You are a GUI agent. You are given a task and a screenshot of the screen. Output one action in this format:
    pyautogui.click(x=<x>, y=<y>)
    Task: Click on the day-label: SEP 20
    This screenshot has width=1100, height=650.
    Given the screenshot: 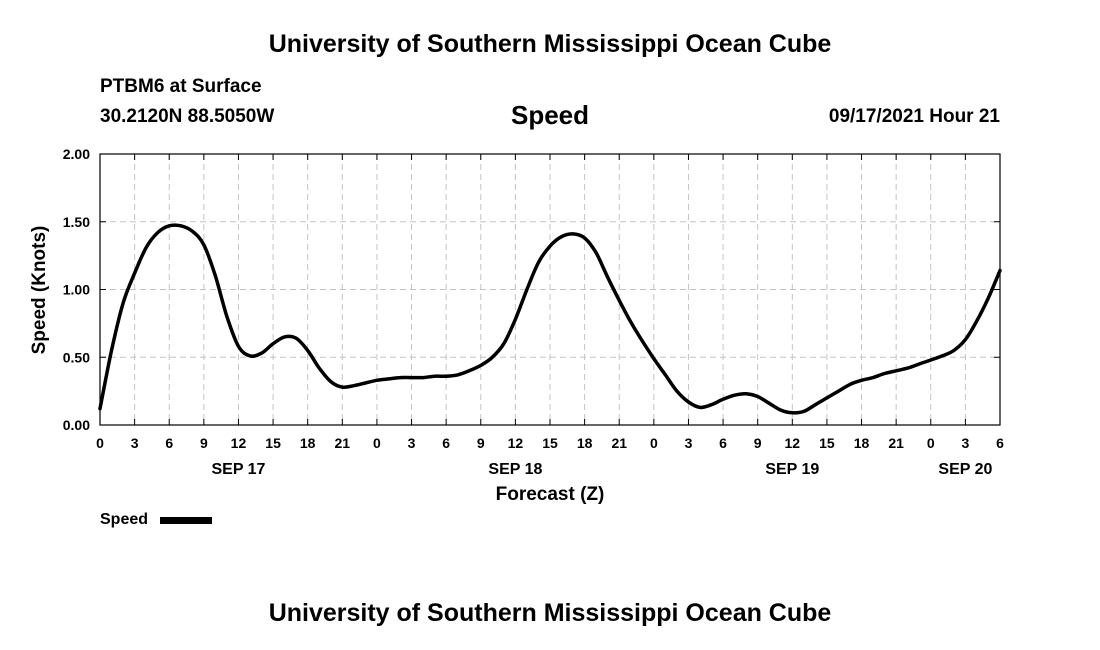 What is the action you would take?
    pyautogui.click(x=965, y=469)
    